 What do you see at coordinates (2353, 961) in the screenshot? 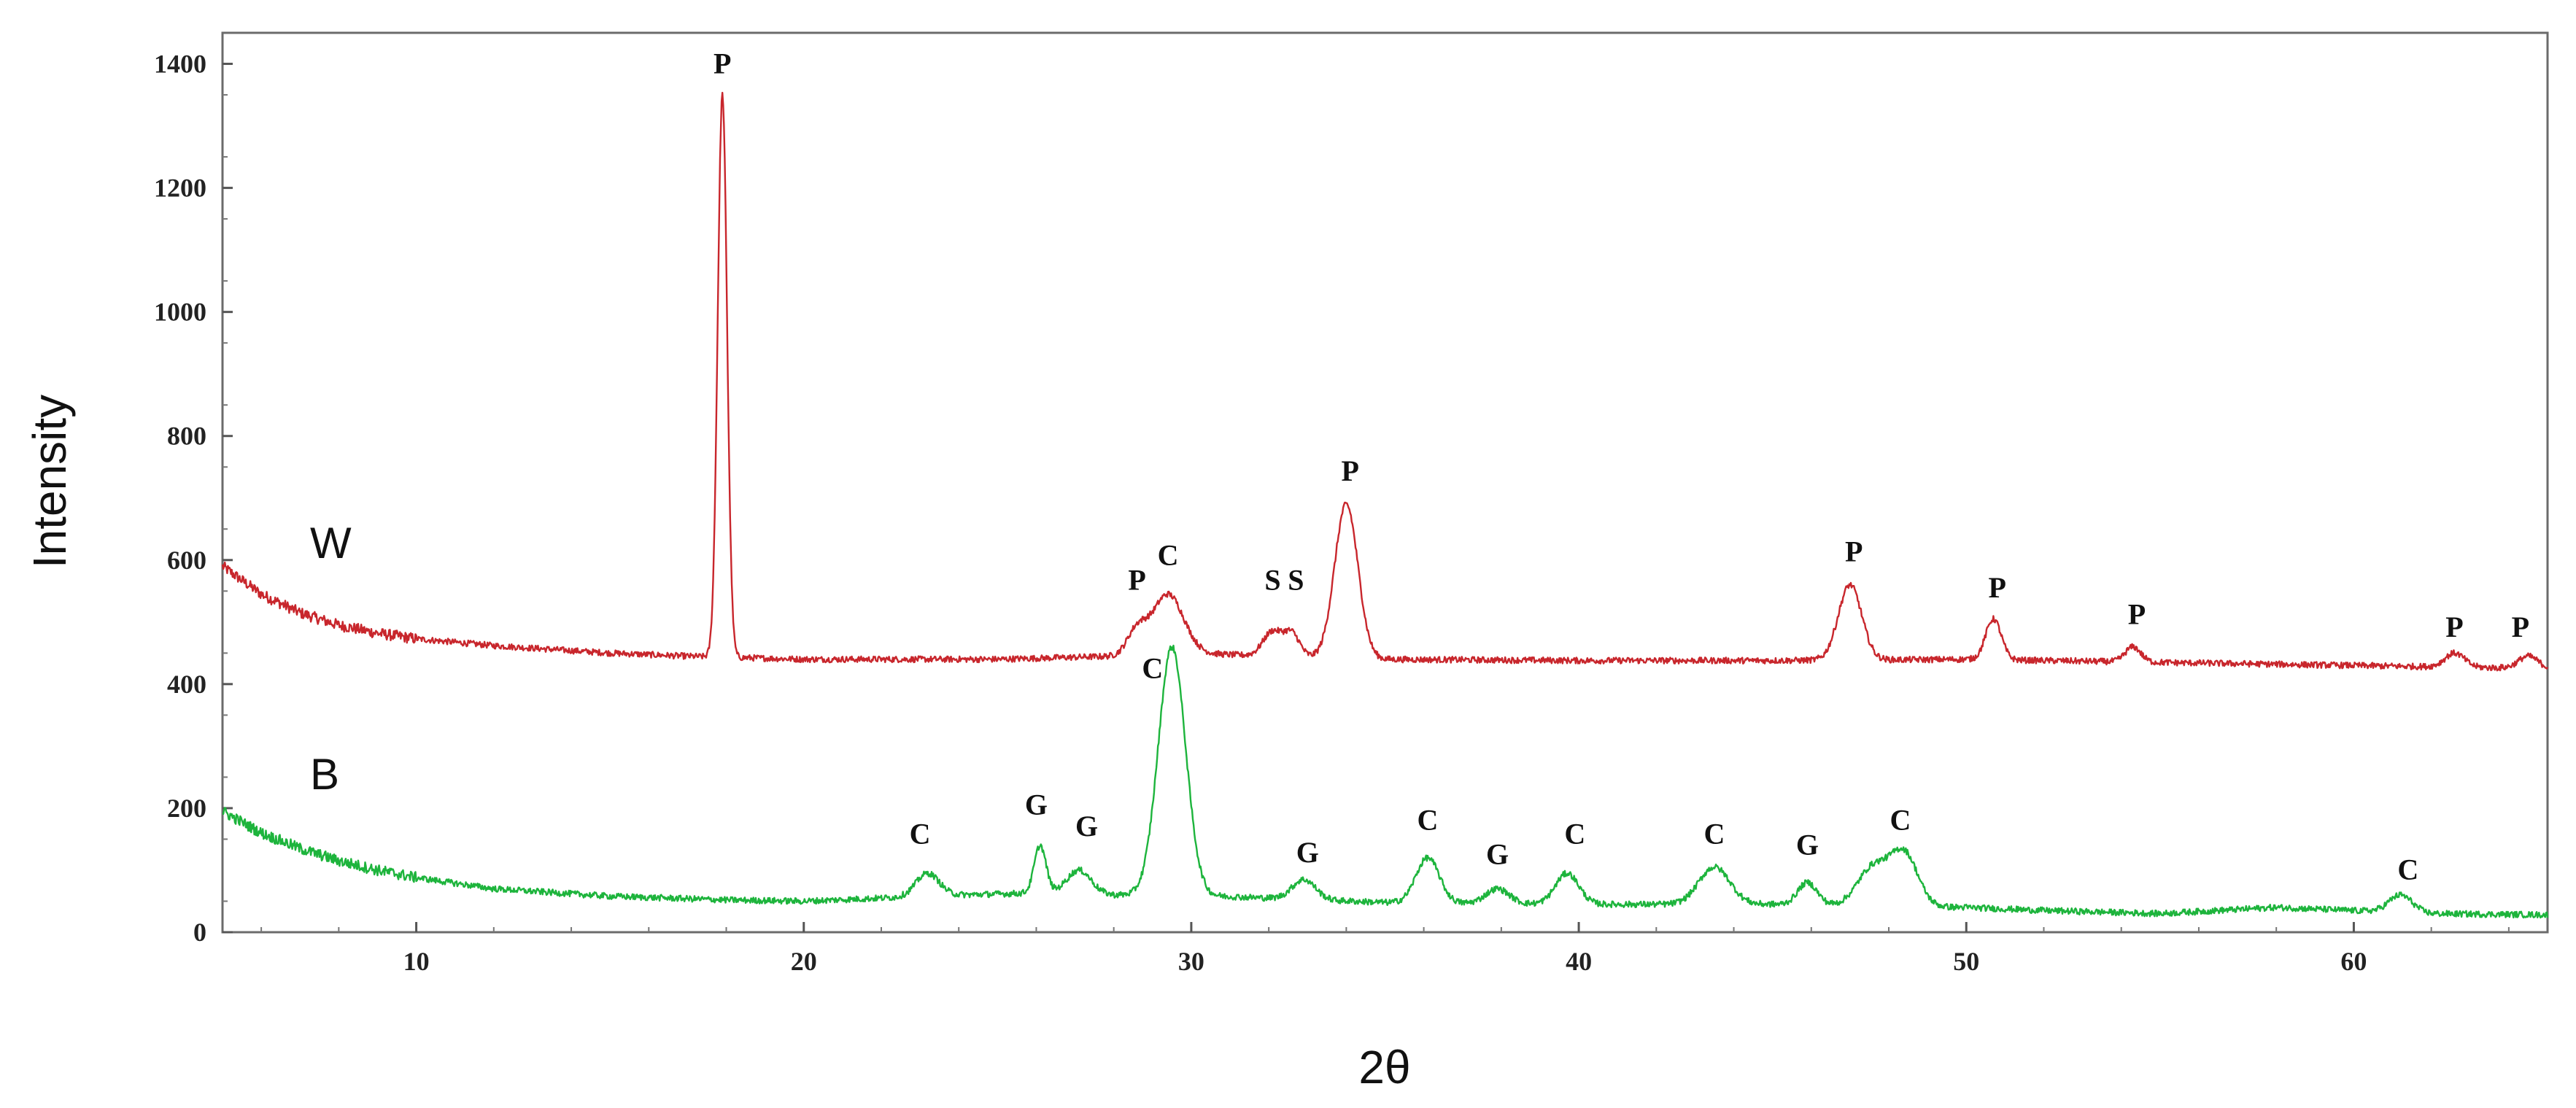
I see `x-tick-label: 60` at bounding box center [2353, 961].